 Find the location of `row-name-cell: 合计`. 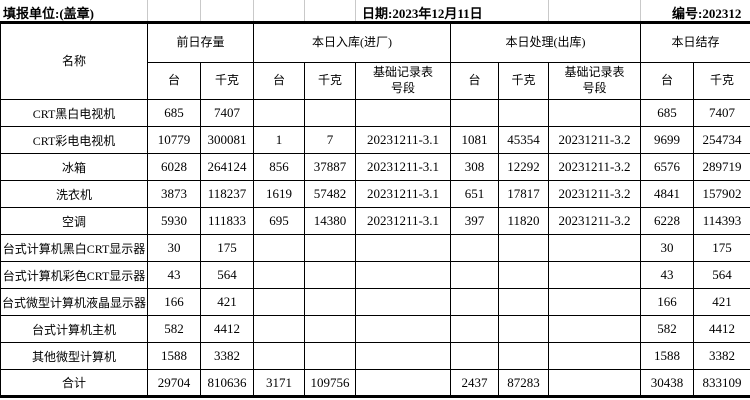

row-name-cell: 合计 is located at coordinates (74, 383).